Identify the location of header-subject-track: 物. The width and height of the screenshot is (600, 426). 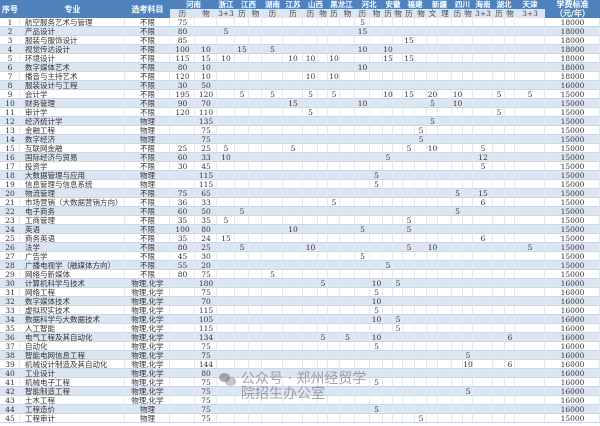
(421, 13).